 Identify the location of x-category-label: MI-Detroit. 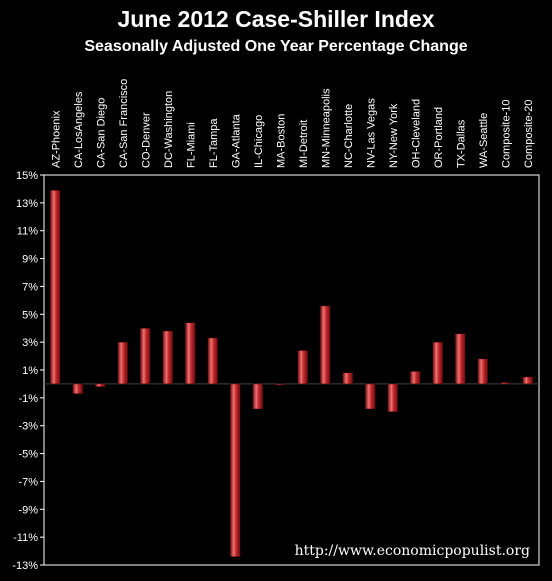
(304, 144).